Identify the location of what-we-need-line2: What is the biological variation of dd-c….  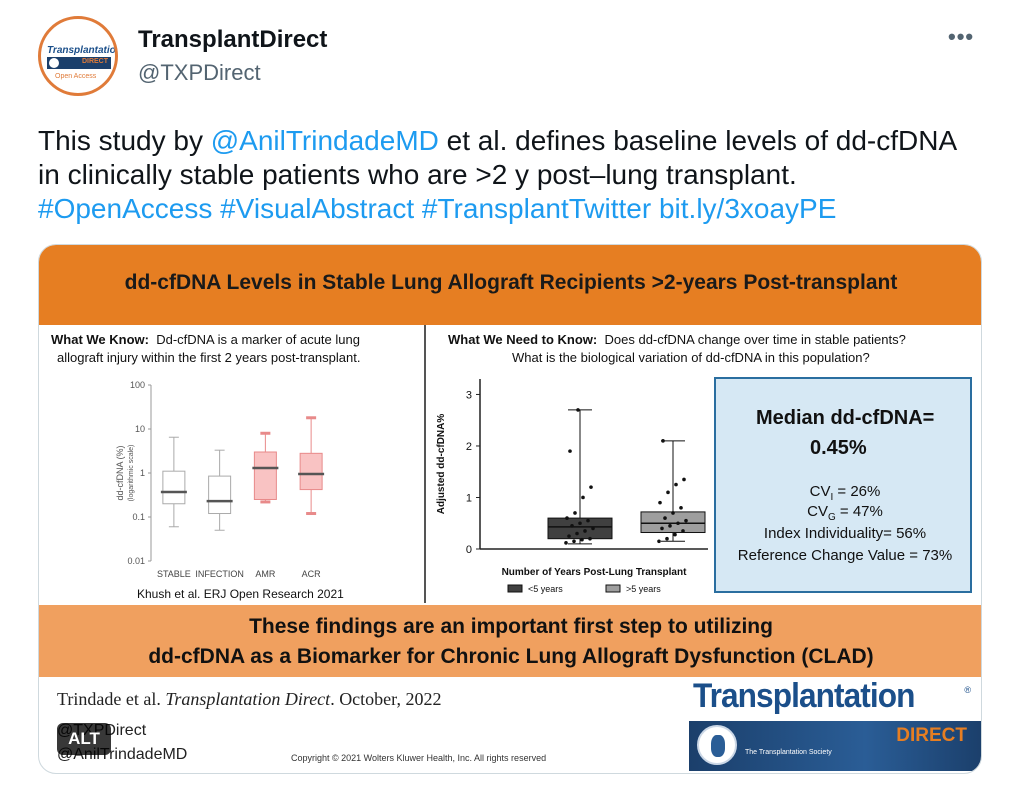
(691, 357).